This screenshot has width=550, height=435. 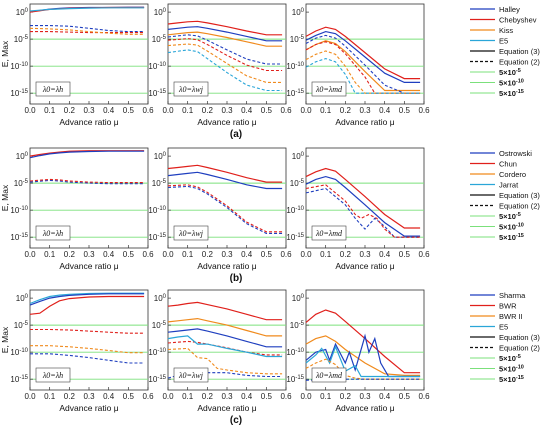 I want to click on legend-label: Halley, so click(x=509, y=9).